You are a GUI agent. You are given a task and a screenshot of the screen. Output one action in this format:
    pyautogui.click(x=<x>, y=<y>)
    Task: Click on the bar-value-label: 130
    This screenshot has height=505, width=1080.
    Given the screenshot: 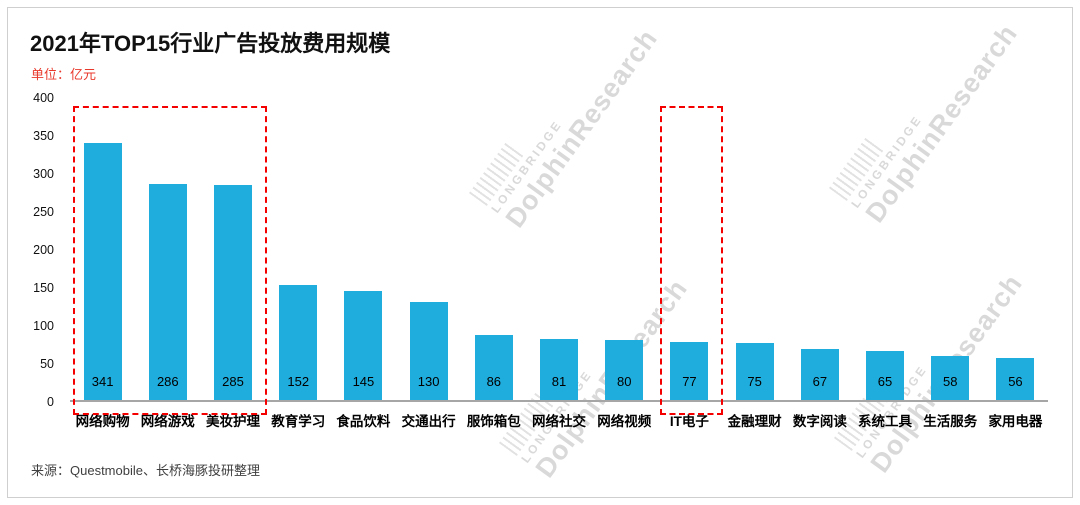 What is the action you would take?
    pyautogui.click(x=428, y=381)
    